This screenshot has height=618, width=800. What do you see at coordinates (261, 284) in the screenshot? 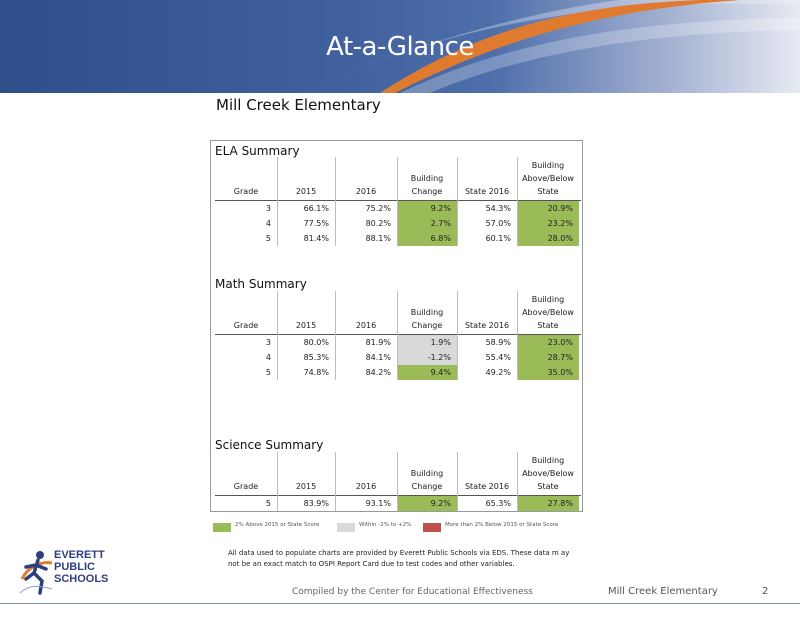
I see `math-summary-title: Math Summary` at bounding box center [261, 284].